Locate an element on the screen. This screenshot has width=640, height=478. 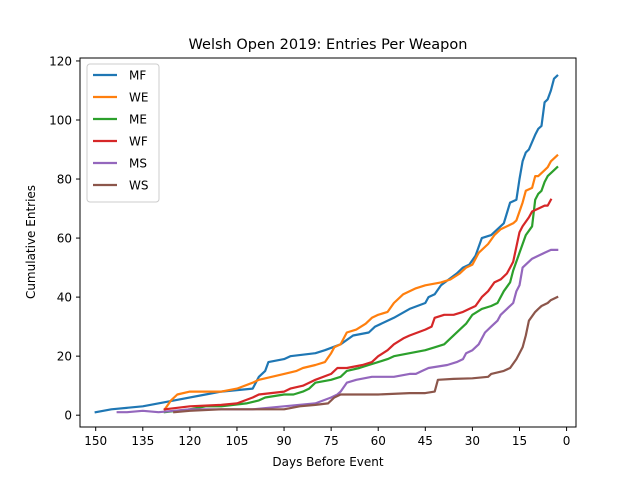
x-axis-label: Days Before Event is located at coordinates (327, 462).